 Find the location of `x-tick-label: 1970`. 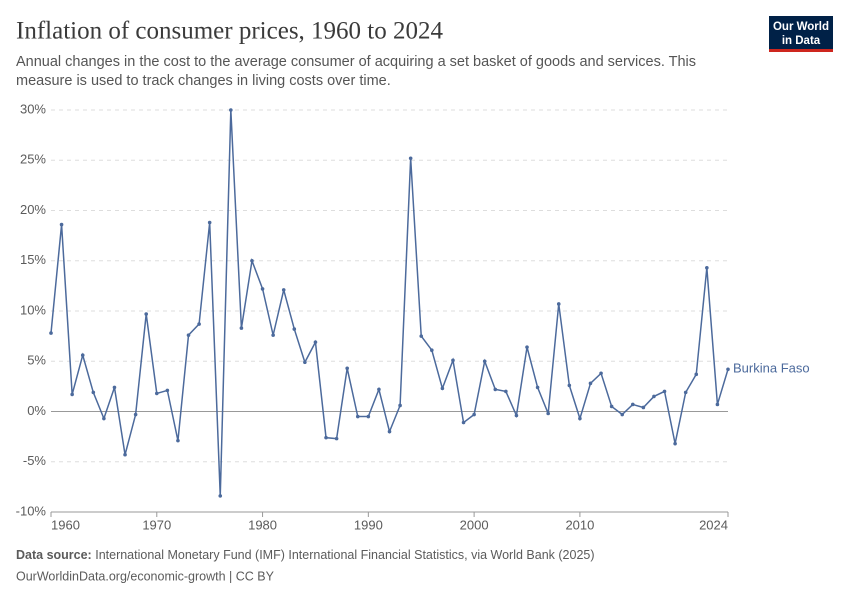

x-tick-label: 1970 is located at coordinates (156, 524).